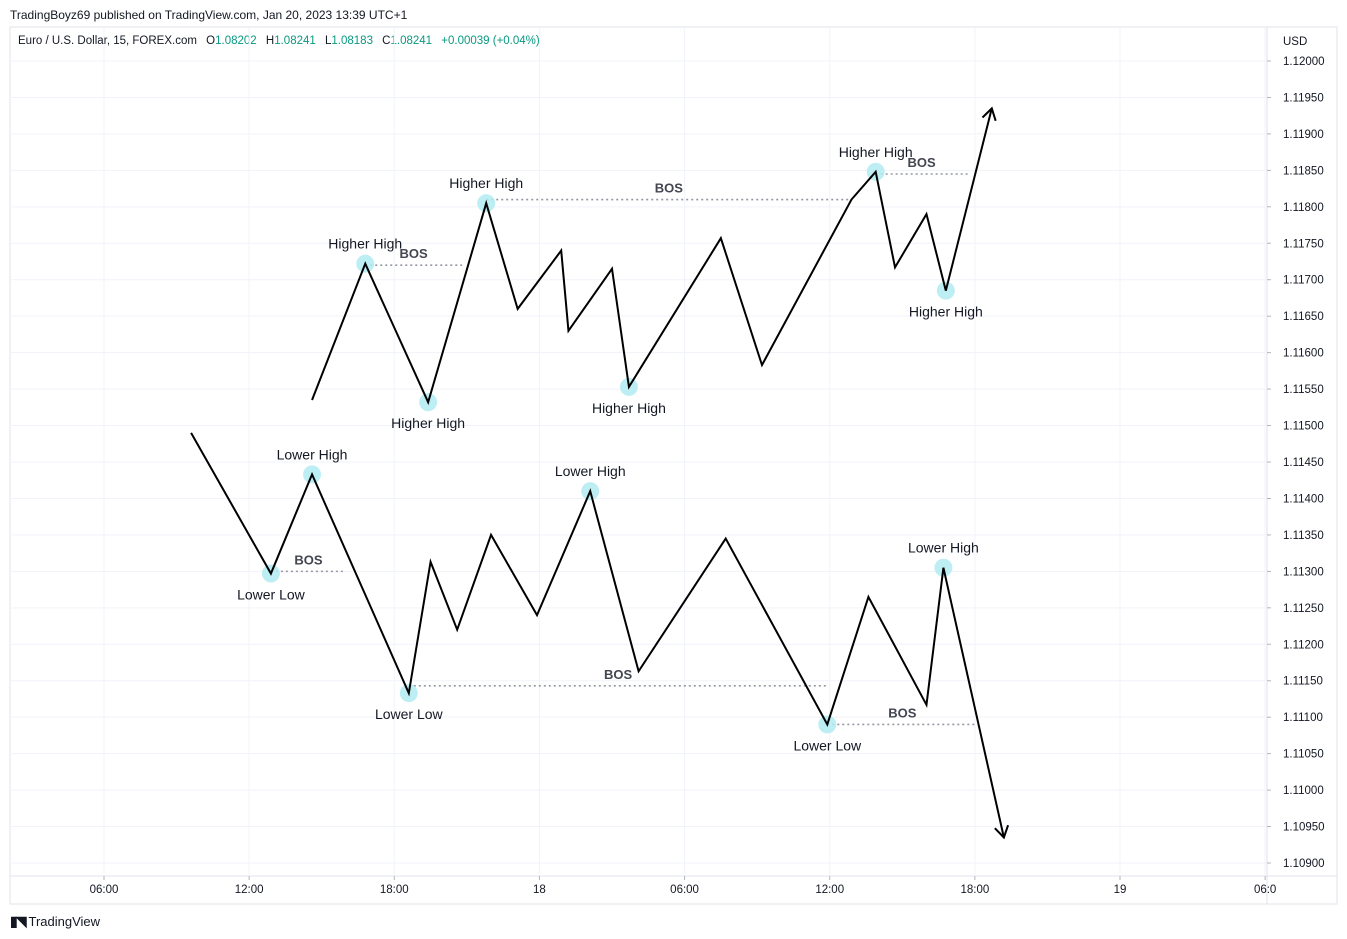  I want to click on high-value: 1.08241, so click(295, 41).